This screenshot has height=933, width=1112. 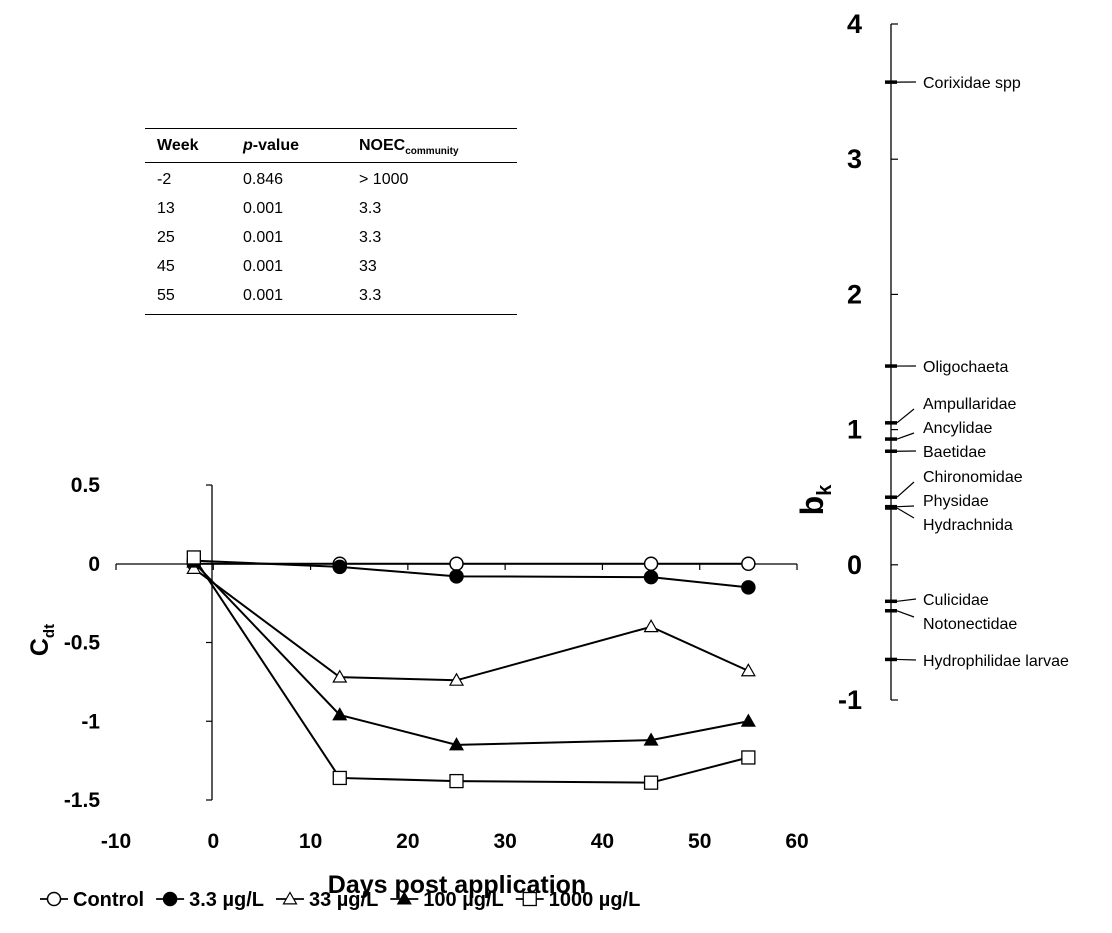 What do you see at coordinates (602, 841) in the screenshot?
I see `x-tick-label: 40` at bounding box center [602, 841].